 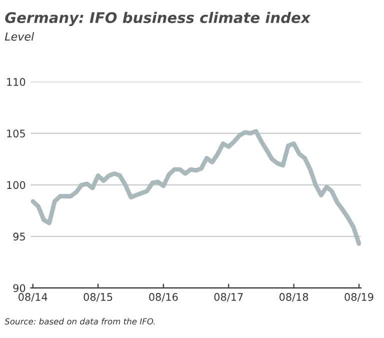 I want to click on y-tick-label: 105, so click(x=16, y=134).